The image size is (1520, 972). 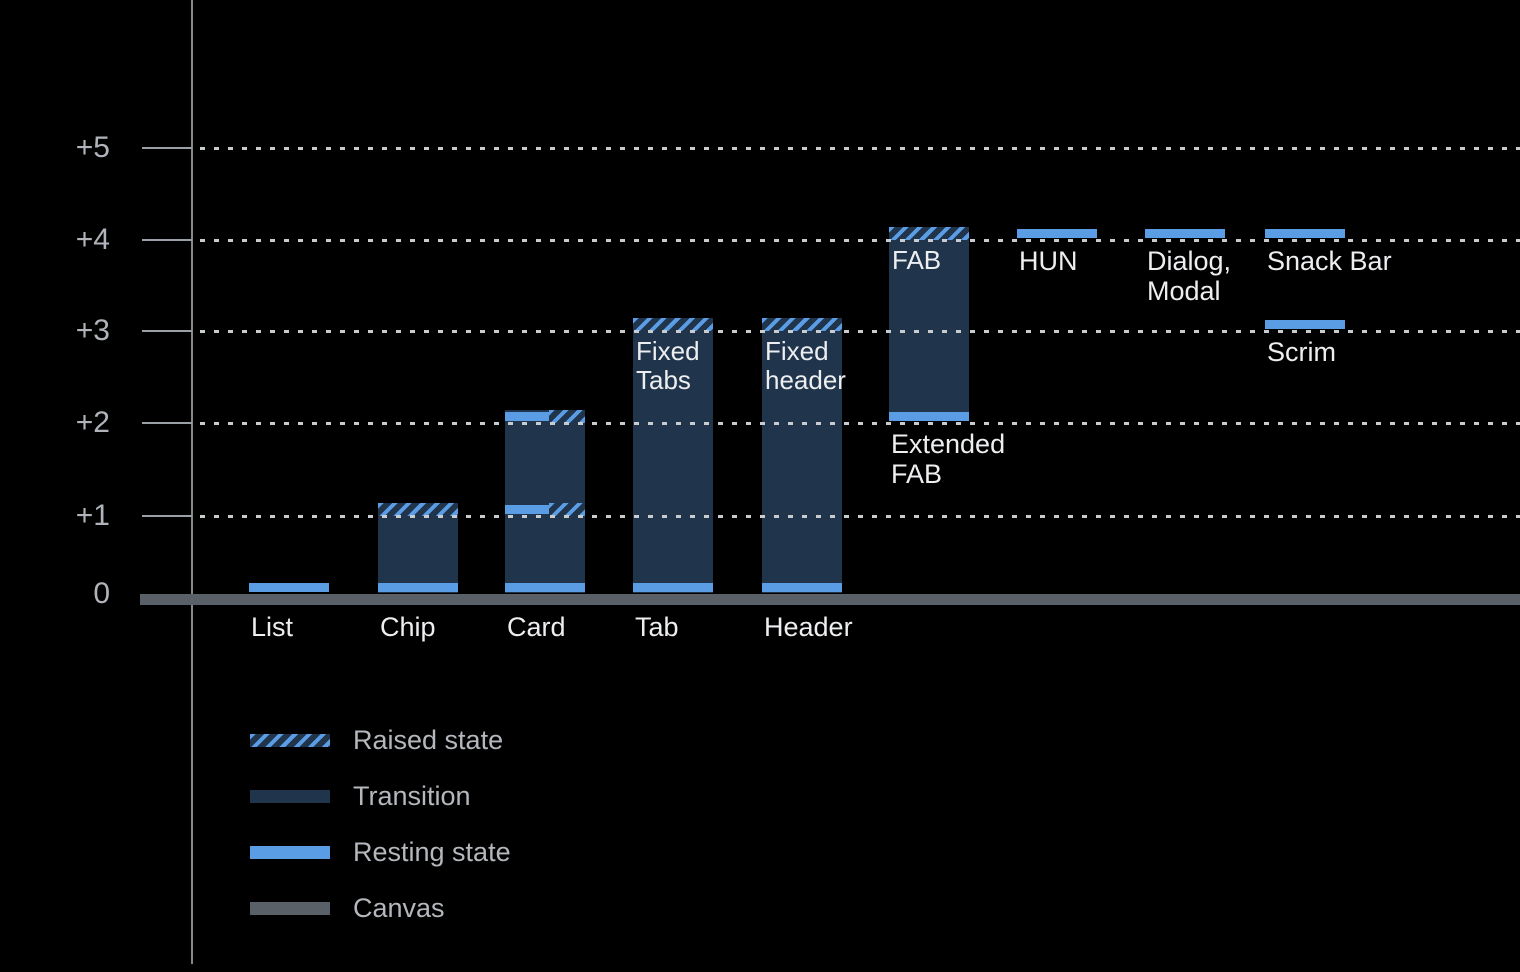 What do you see at coordinates (808, 627) in the screenshot?
I see `column-label-header: Header` at bounding box center [808, 627].